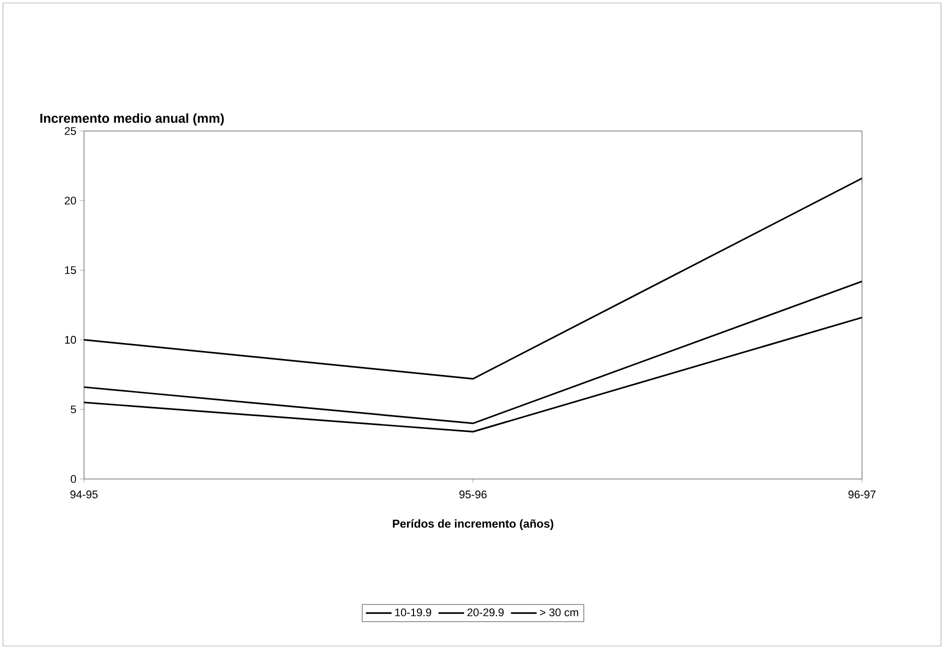 This screenshot has width=944, height=649. What do you see at coordinates (73, 410) in the screenshot?
I see `y-tick-label: 5` at bounding box center [73, 410].